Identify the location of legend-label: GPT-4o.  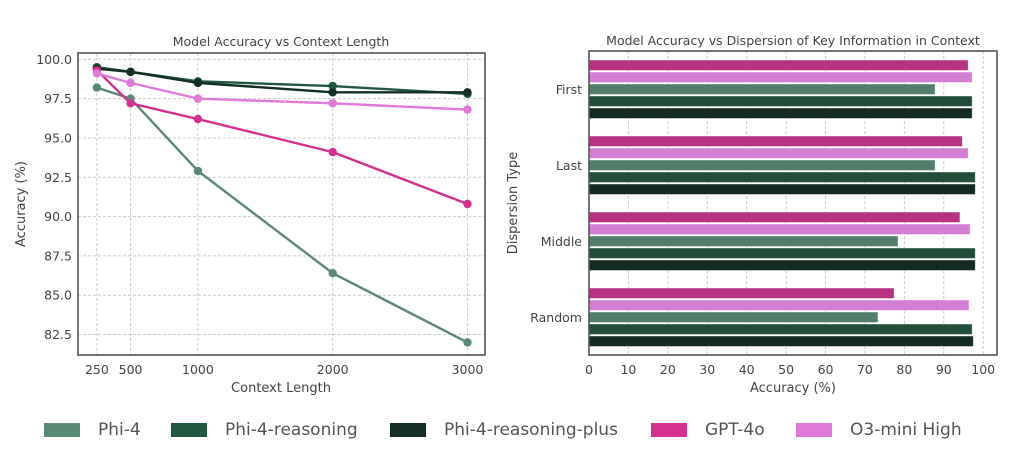
(735, 430).